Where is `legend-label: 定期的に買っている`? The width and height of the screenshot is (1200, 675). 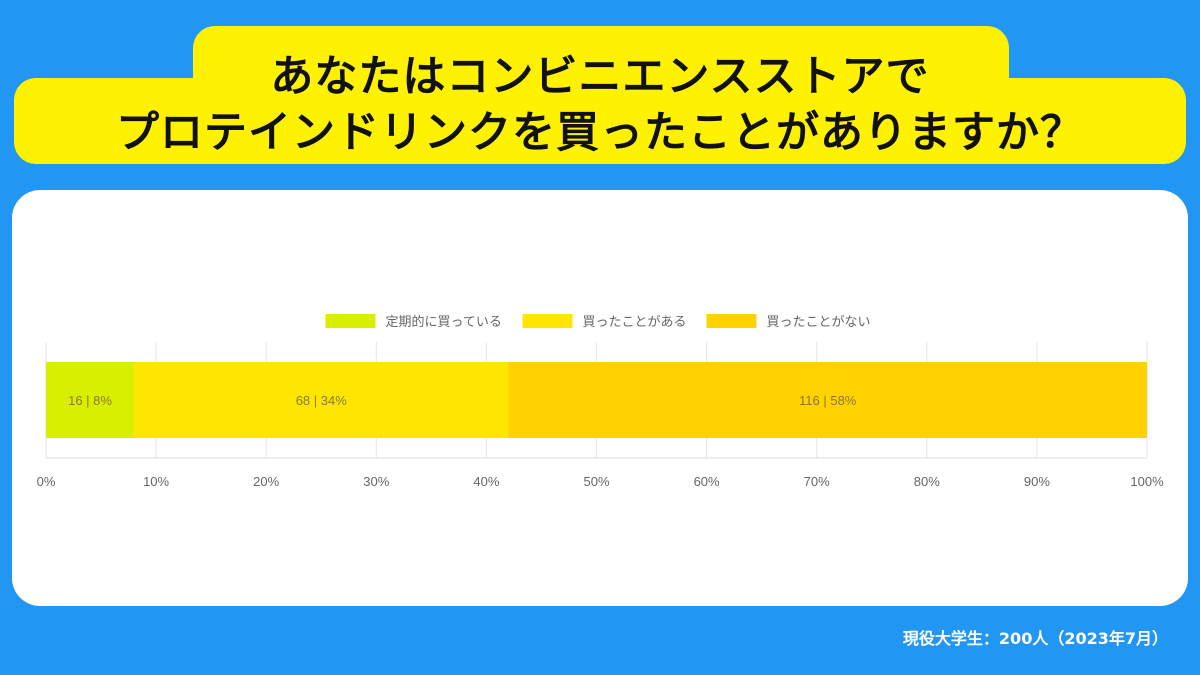 legend-label: 定期的に買っている is located at coordinates (444, 322).